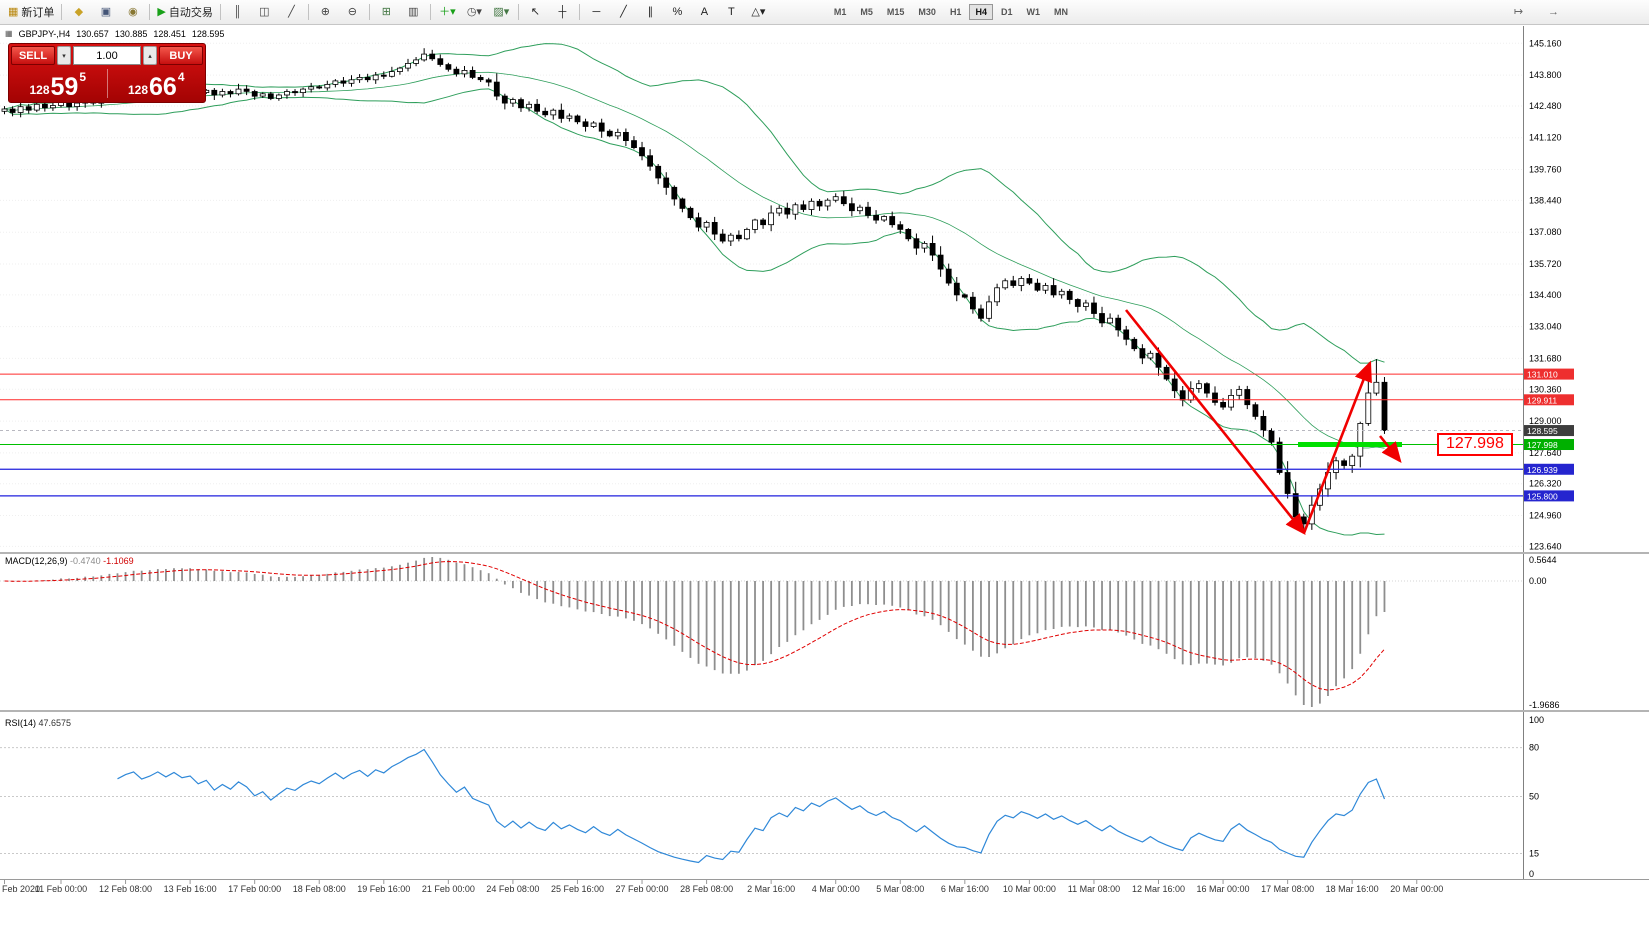 This screenshot has width=1649, height=944. I want to click on macd-indicator-label: MACD(12,26,9) -0.4740 -1.1069, so click(69, 561).